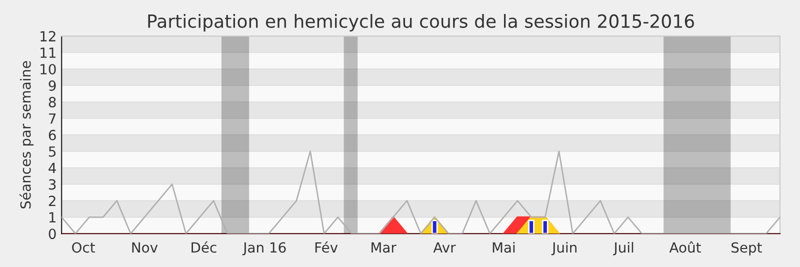 This screenshot has width=800, height=267. Describe the element at coordinates (52, 135) in the screenshot. I see `y-tick-label: 6` at that location.